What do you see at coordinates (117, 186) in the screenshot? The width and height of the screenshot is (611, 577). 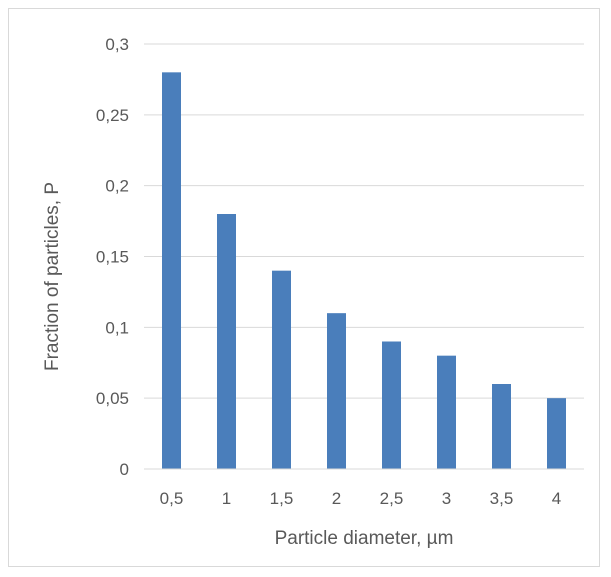 I see `y-tick-label: 0,2` at bounding box center [117, 186].